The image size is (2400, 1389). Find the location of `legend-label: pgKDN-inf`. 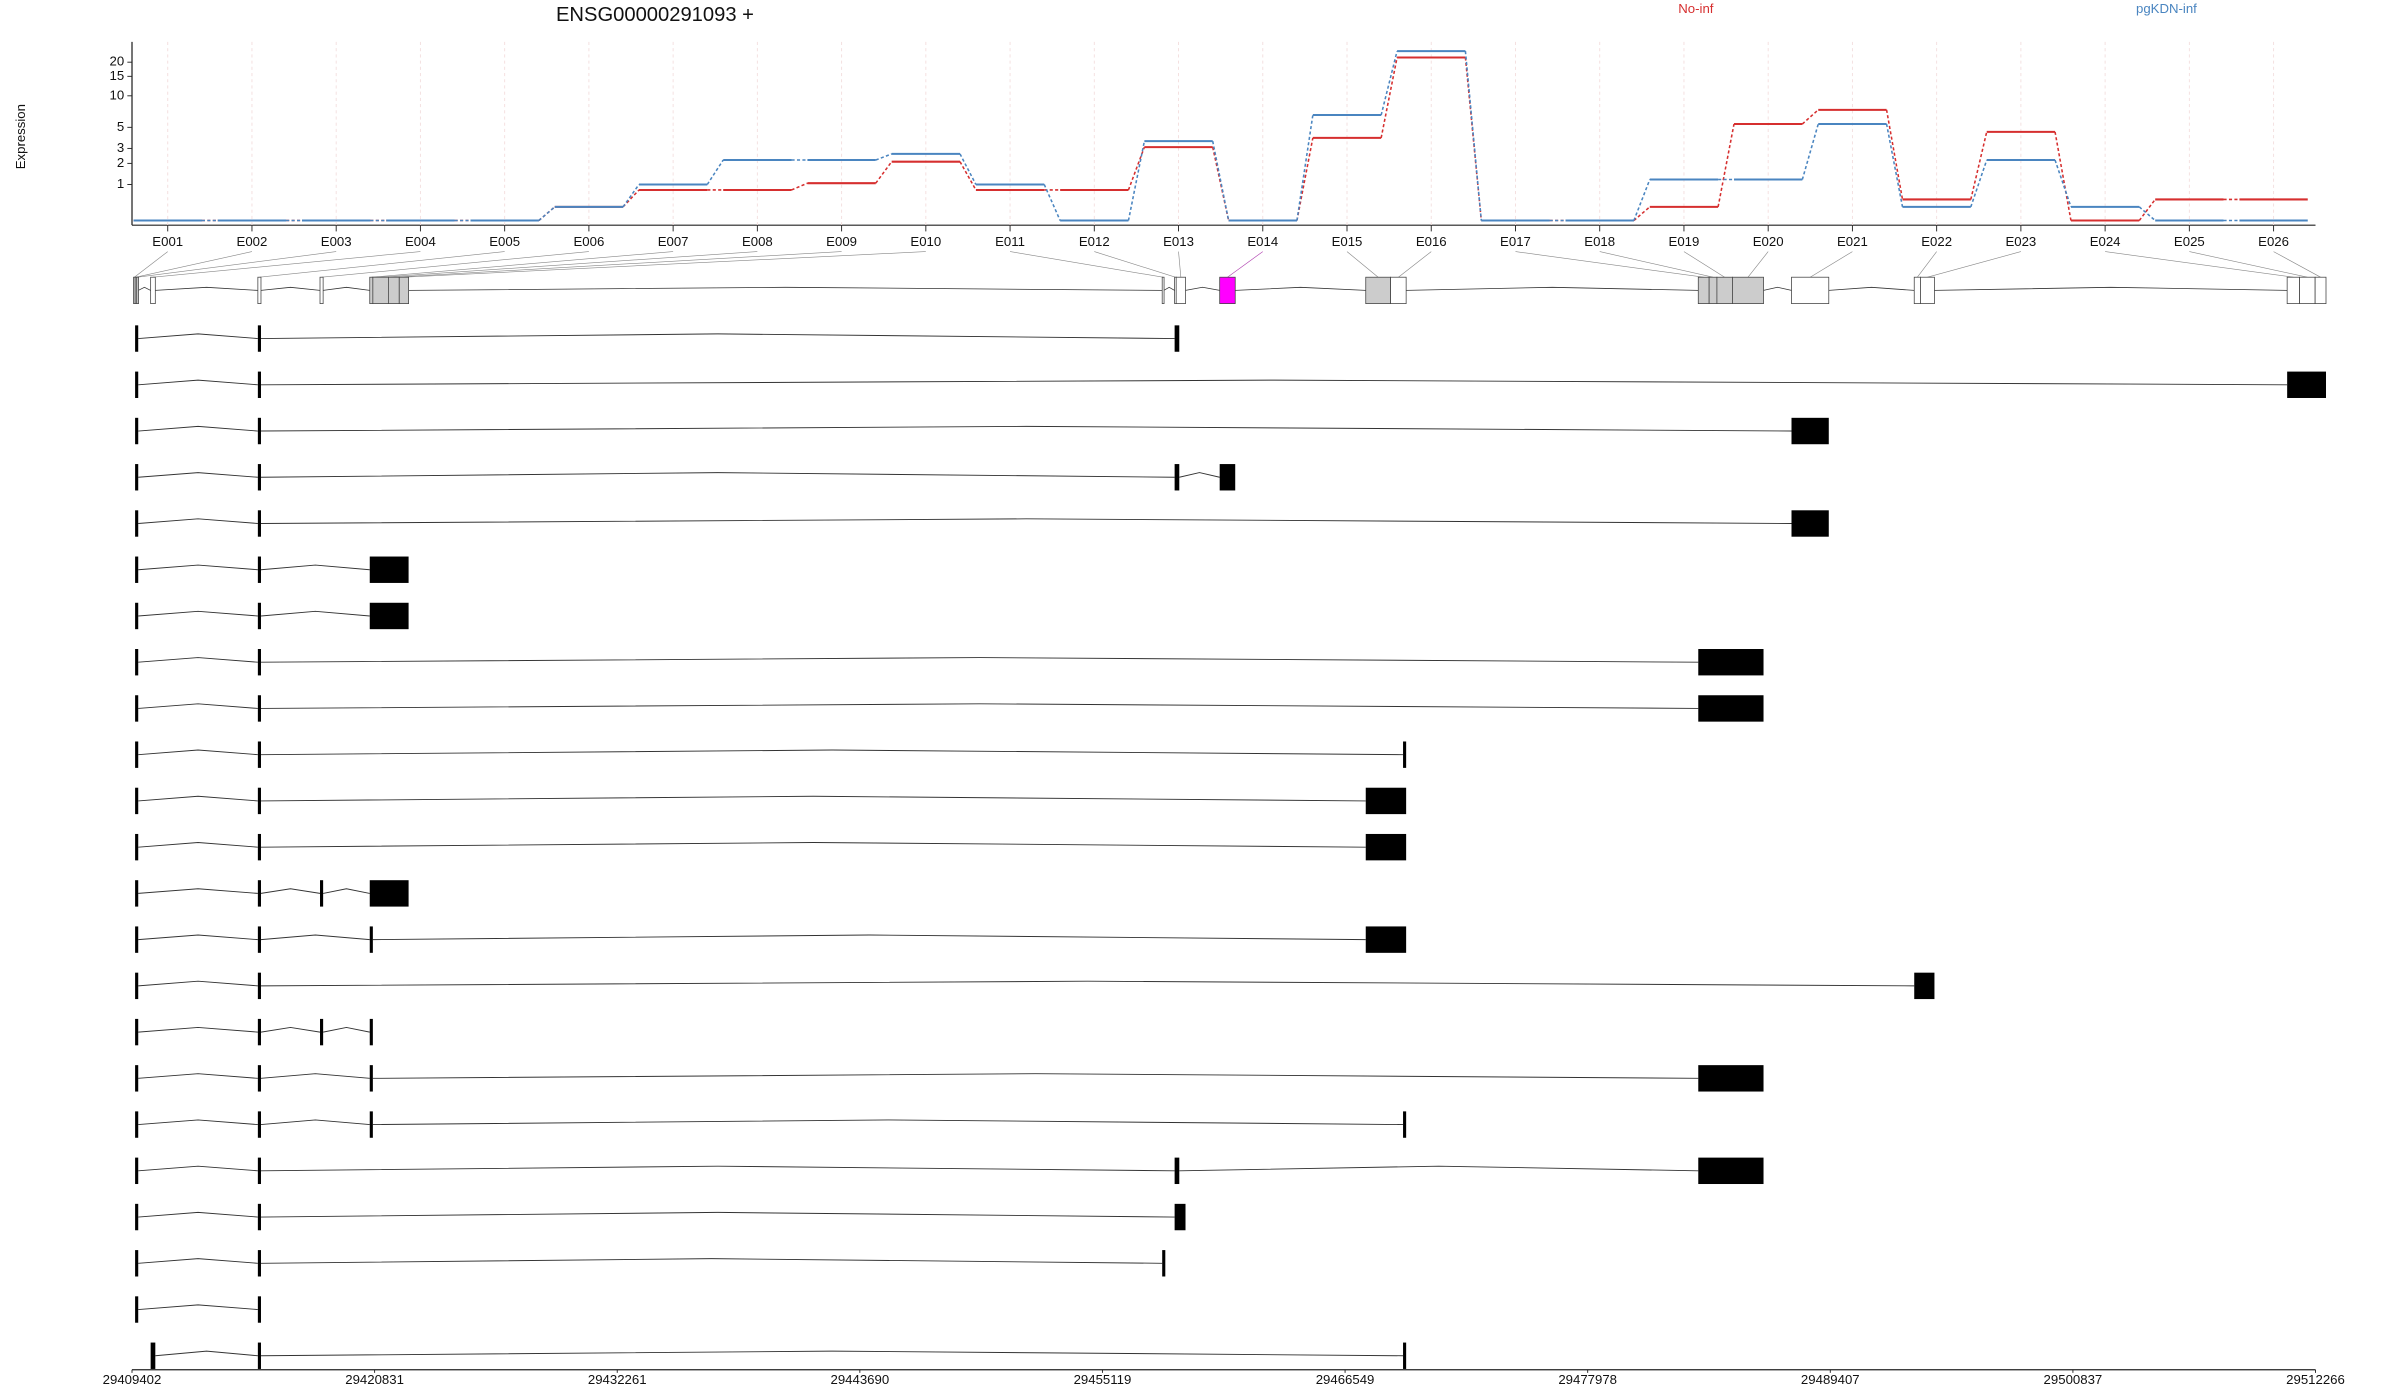

legend-label: pgKDN-inf is located at coordinates (2166, 8).